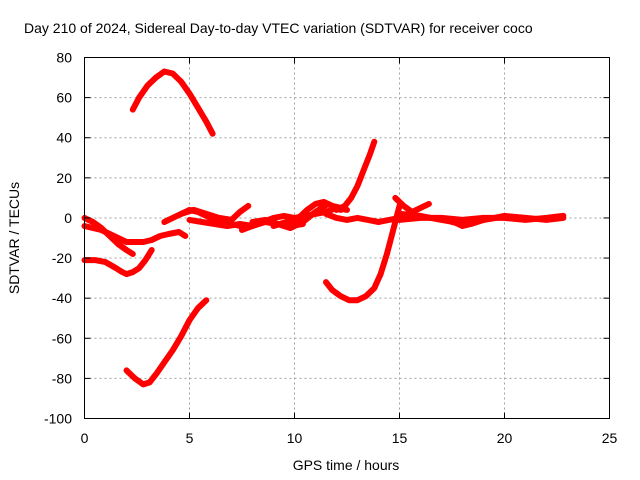 The image size is (640, 480). Describe the element at coordinates (346, 465) in the screenshot. I see `x-axis-label: GPS time / hours` at that location.